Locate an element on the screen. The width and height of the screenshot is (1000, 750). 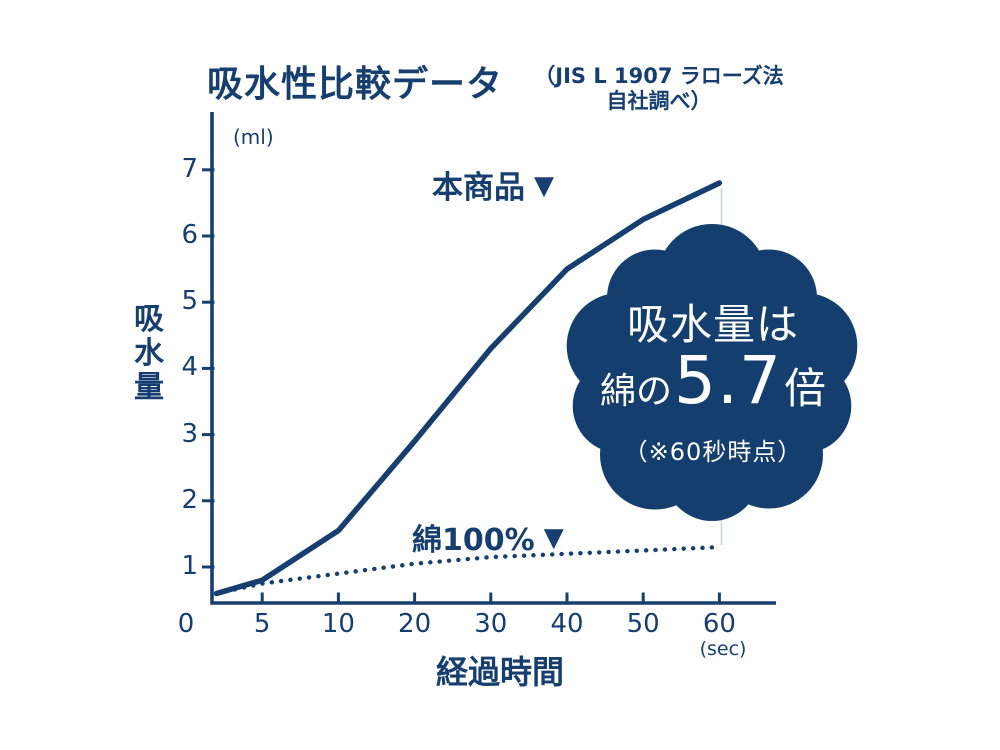
badge-cloud is located at coordinates (712, 372).